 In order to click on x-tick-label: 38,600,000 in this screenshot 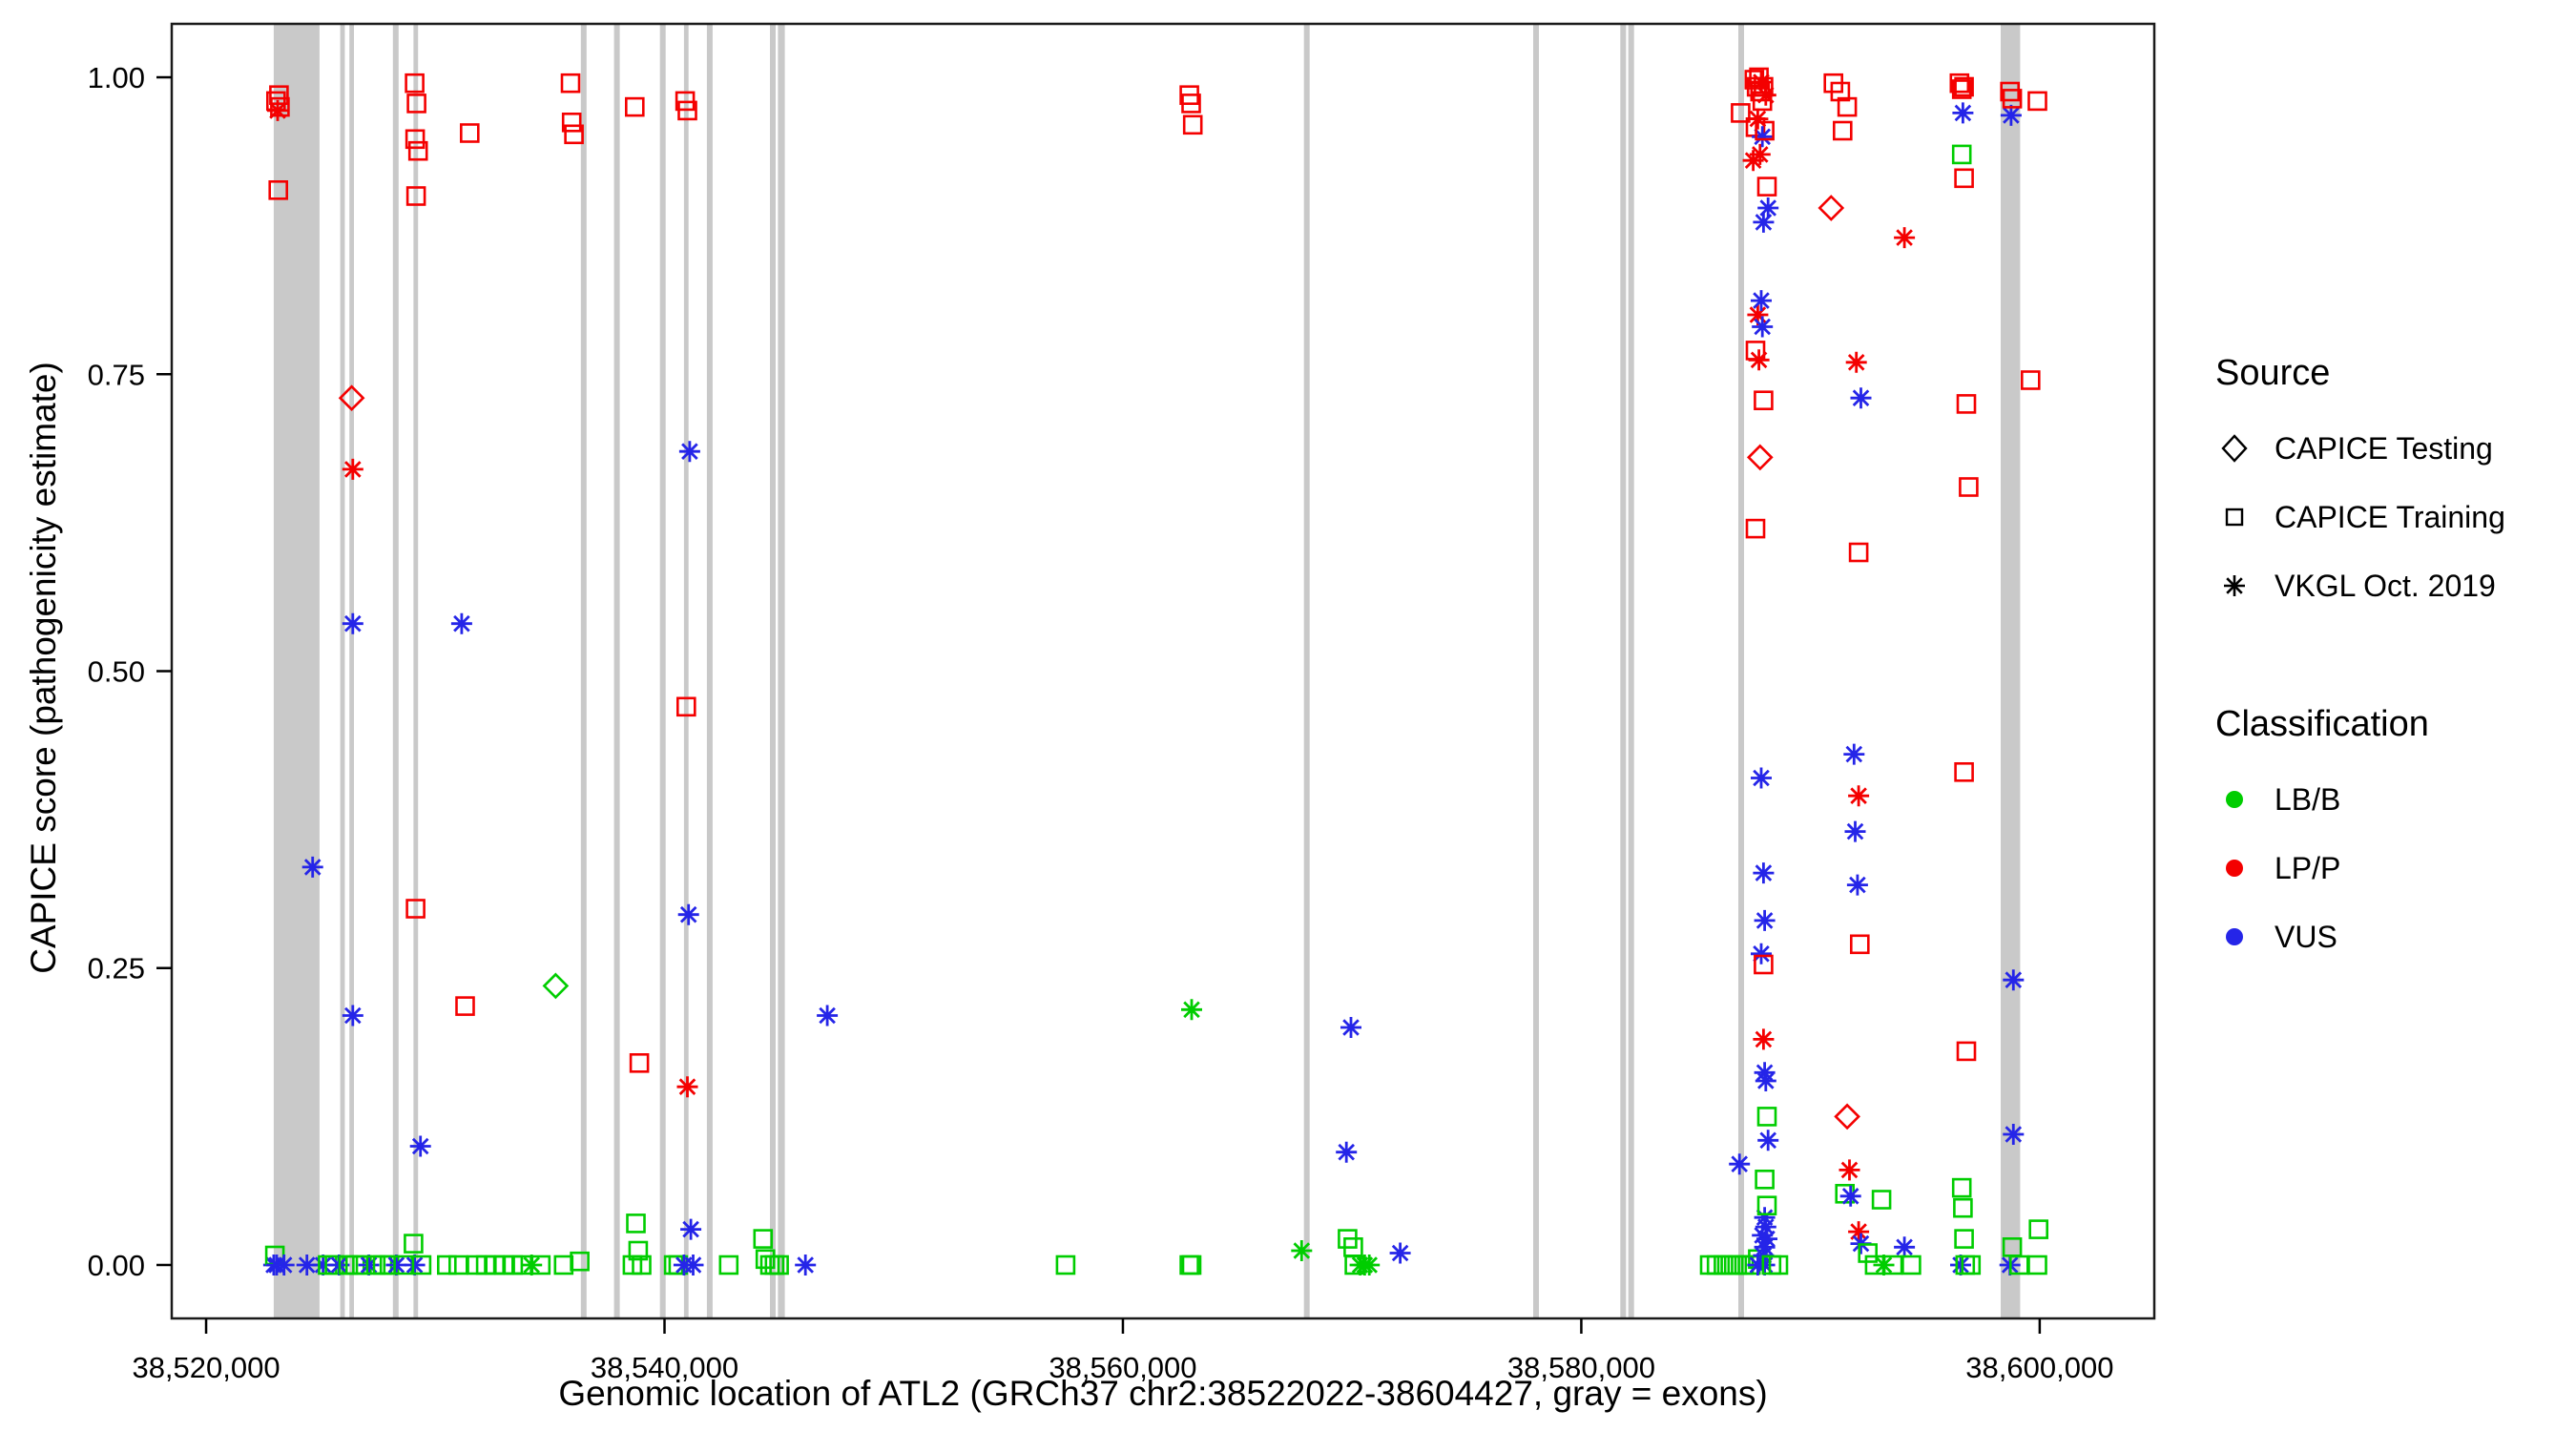, I will do `click(2039, 1367)`.